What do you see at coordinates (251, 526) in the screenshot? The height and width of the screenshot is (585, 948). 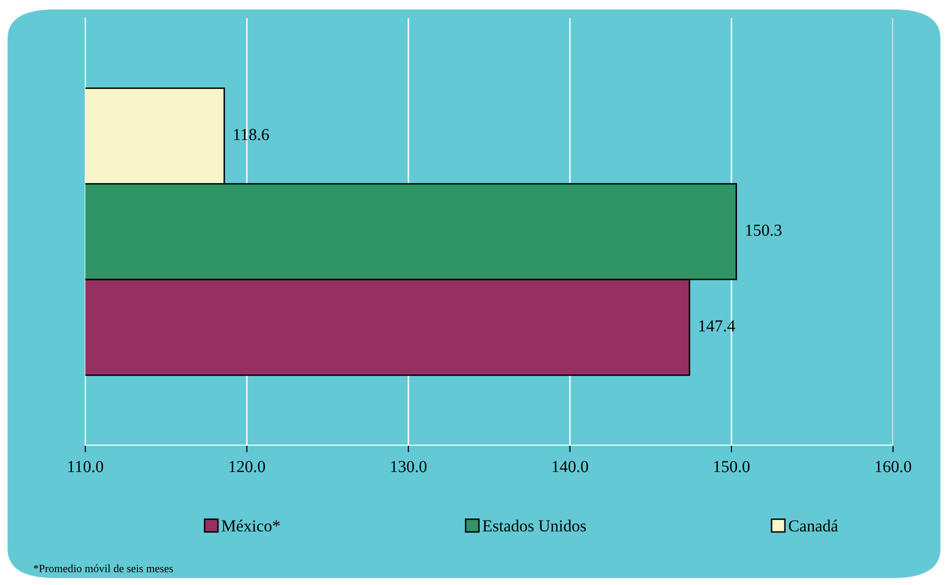 I see `legend-label: México*` at bounding box center [251, 526].